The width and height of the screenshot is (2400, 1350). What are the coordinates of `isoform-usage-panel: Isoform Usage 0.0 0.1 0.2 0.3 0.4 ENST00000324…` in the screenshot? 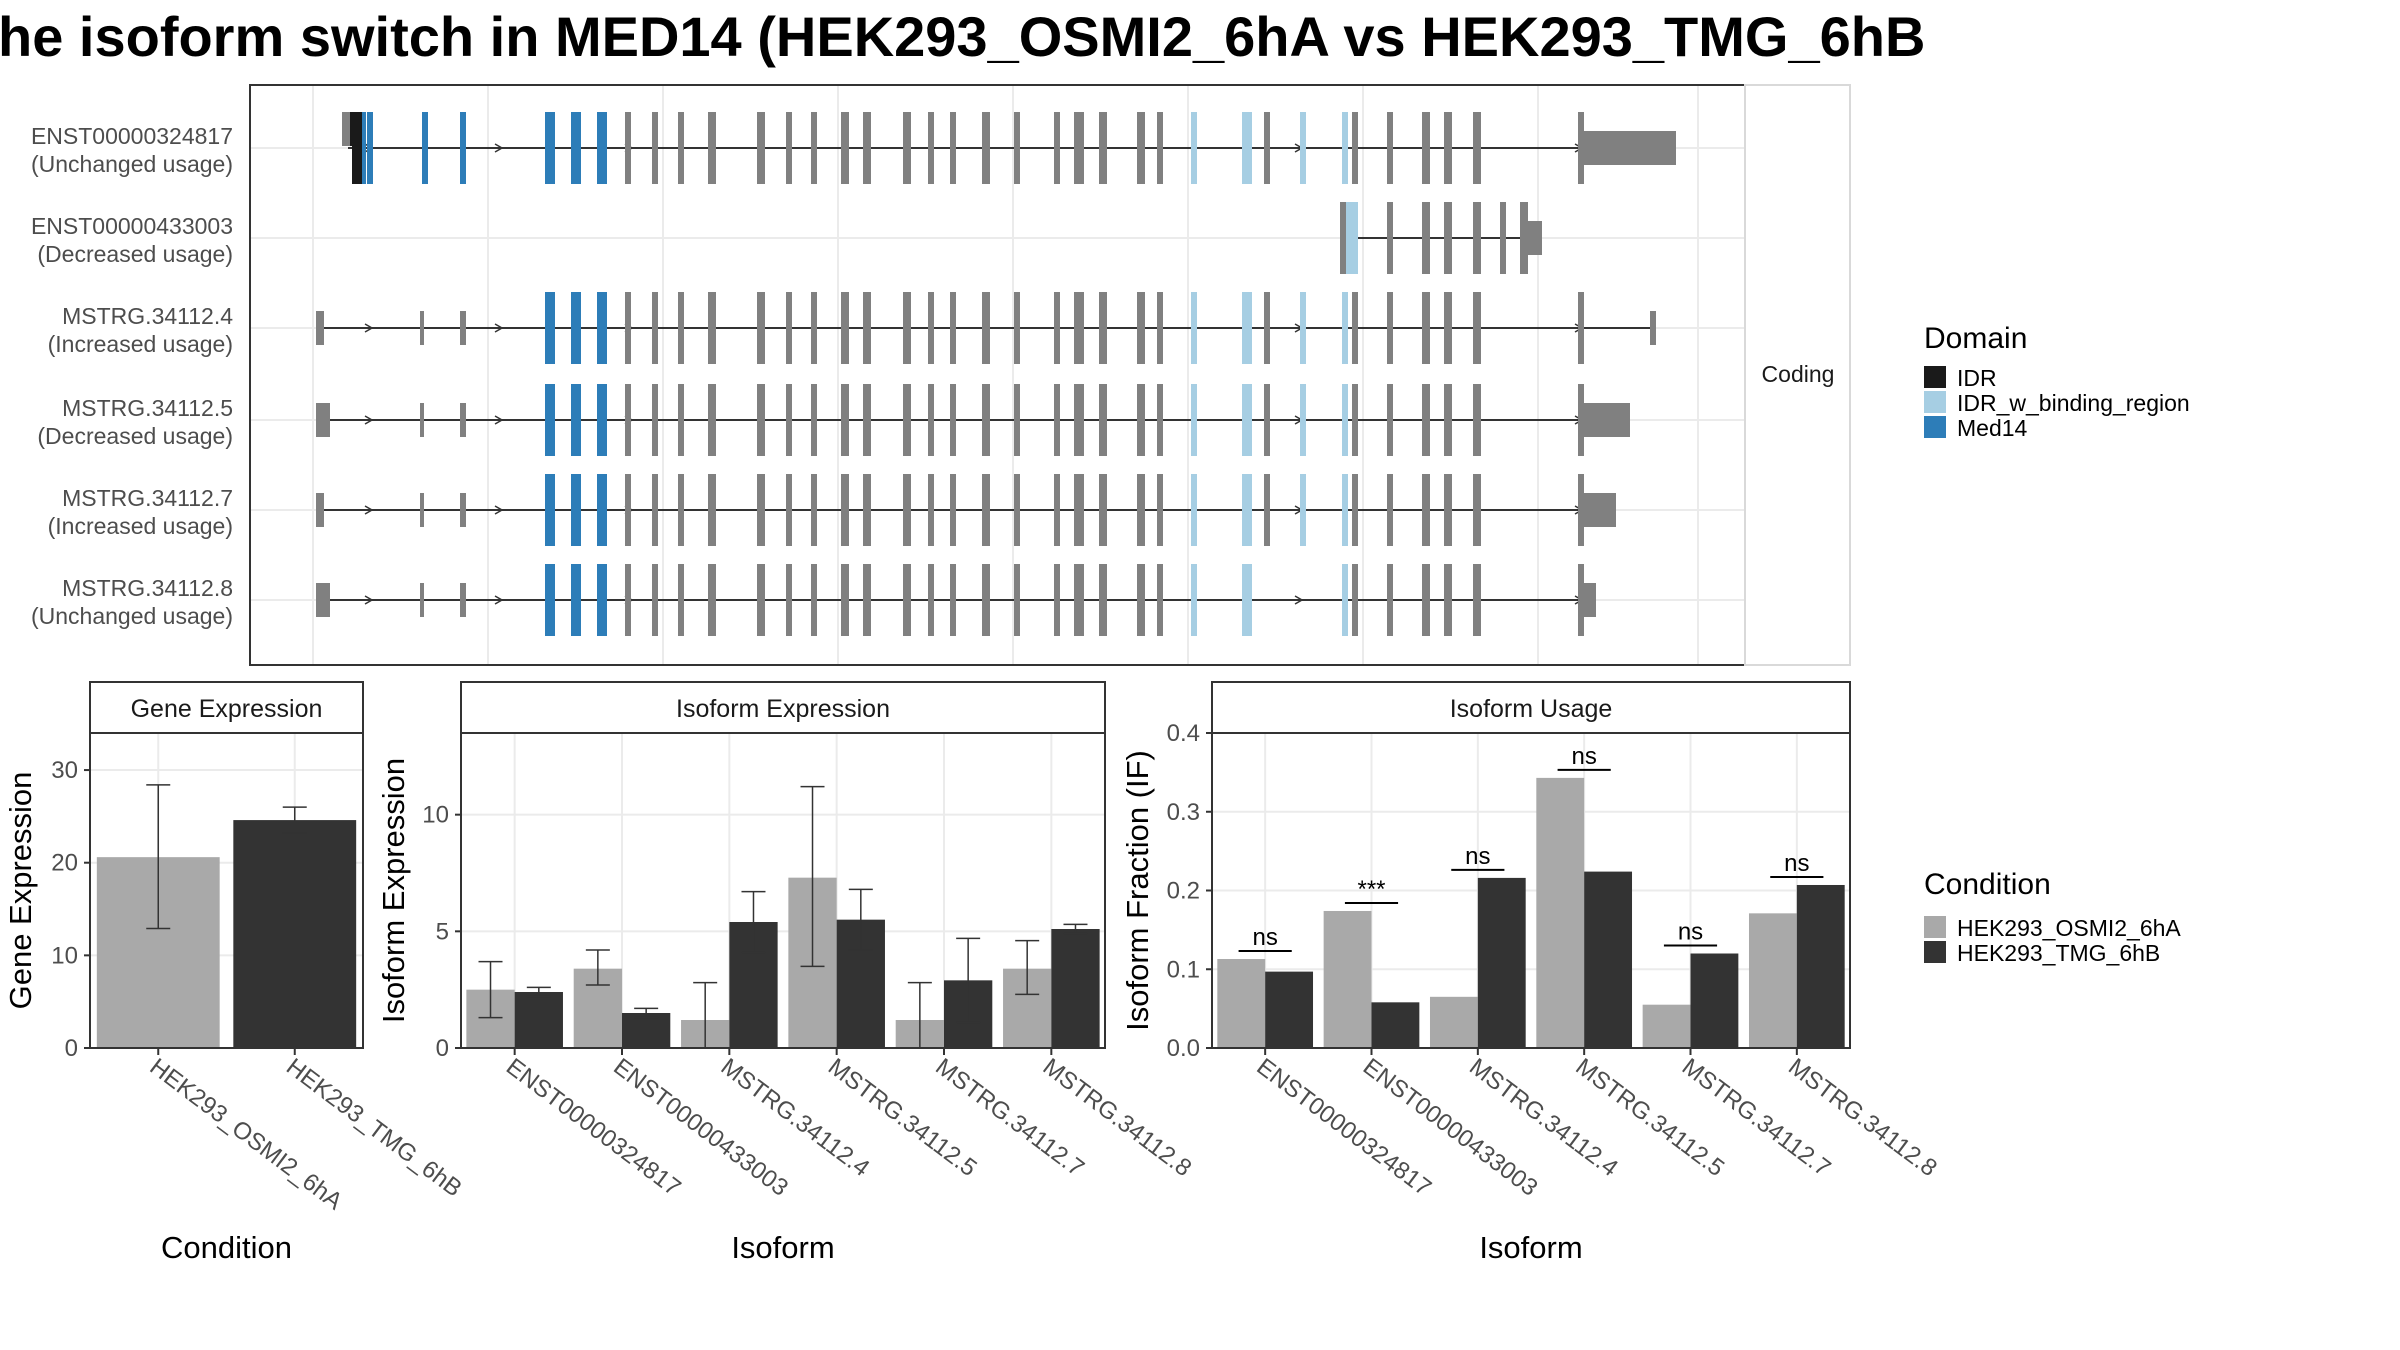 It's located at (1531, 973).